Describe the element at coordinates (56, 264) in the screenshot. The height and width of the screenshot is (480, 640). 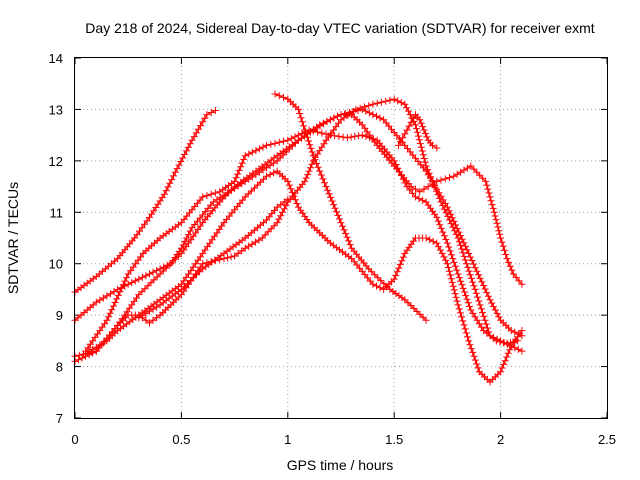
I see `y-tick-label: 10` at that location.